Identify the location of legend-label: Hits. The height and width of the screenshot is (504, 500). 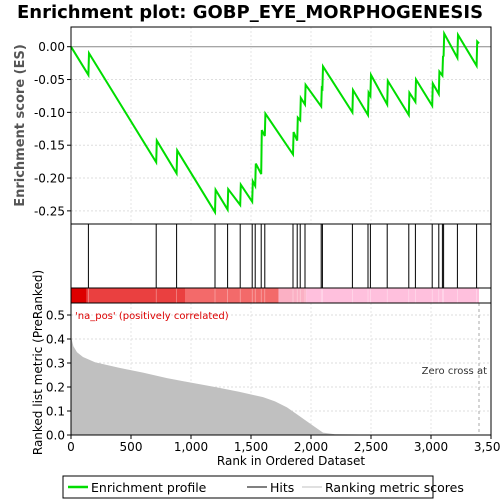
(282, 487).